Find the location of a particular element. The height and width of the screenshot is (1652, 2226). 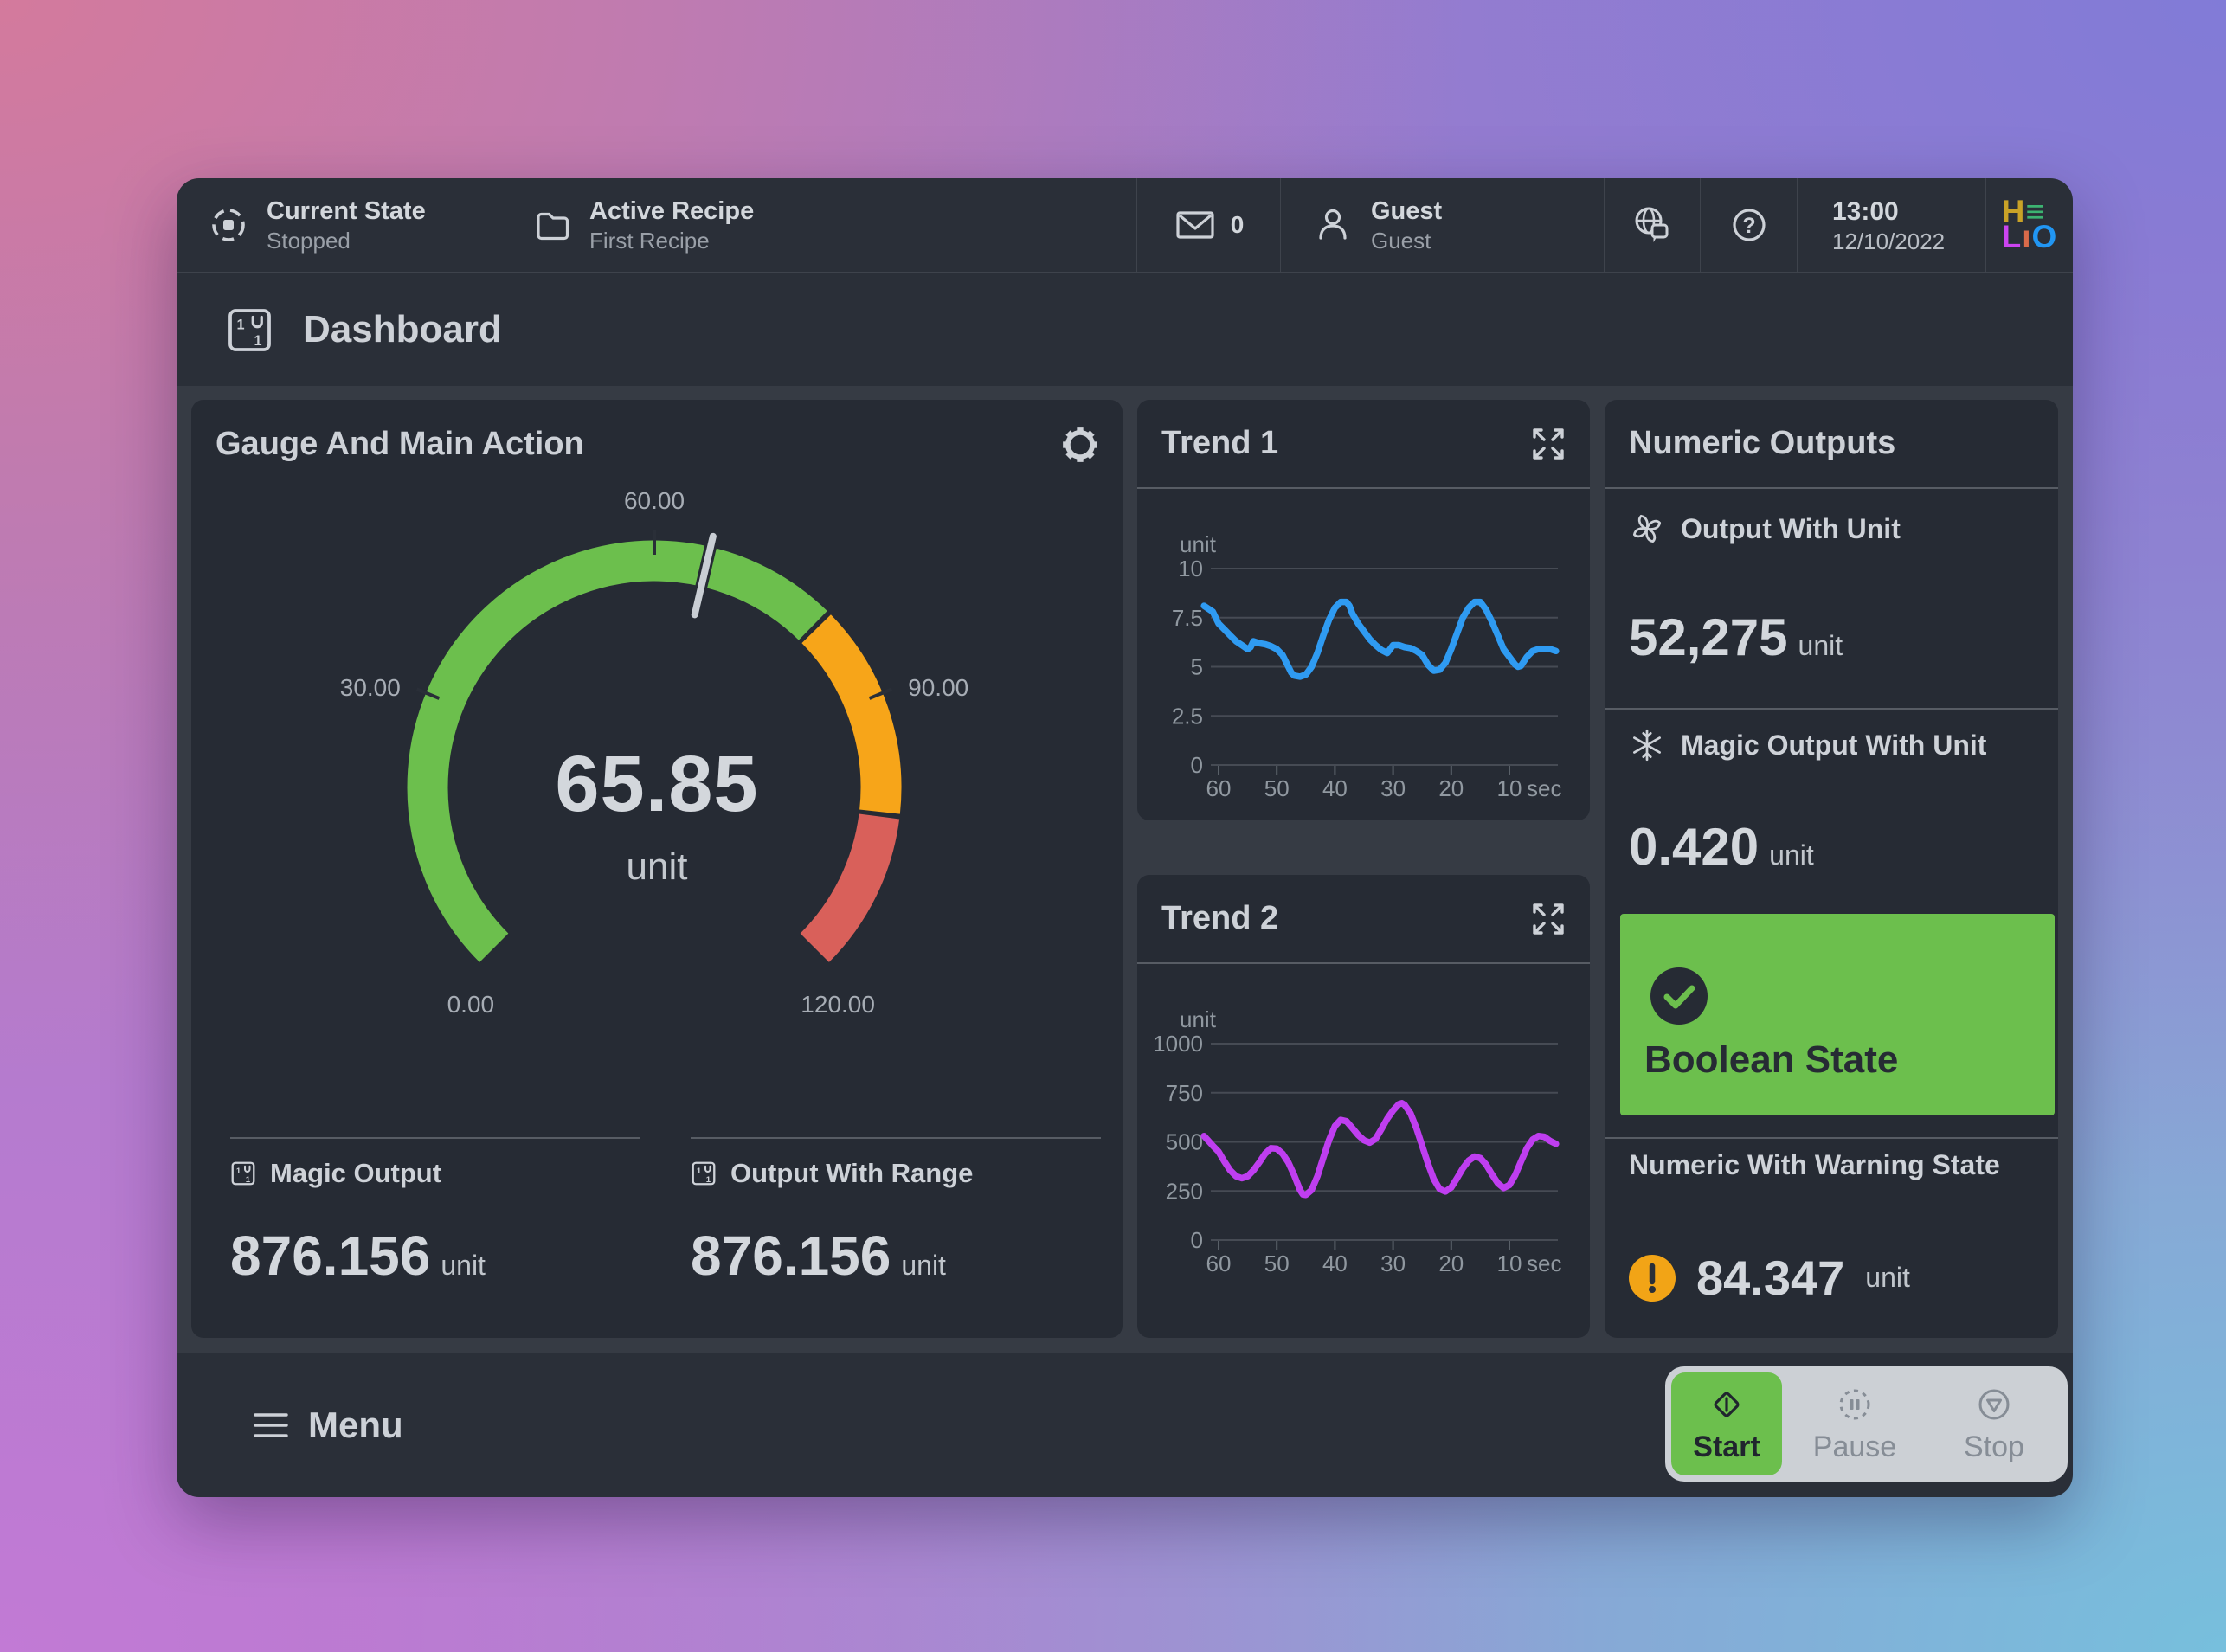

gauge-output-magic: 1 1 Magic Output 876.156 unit is located at coordinates (435, 1237).